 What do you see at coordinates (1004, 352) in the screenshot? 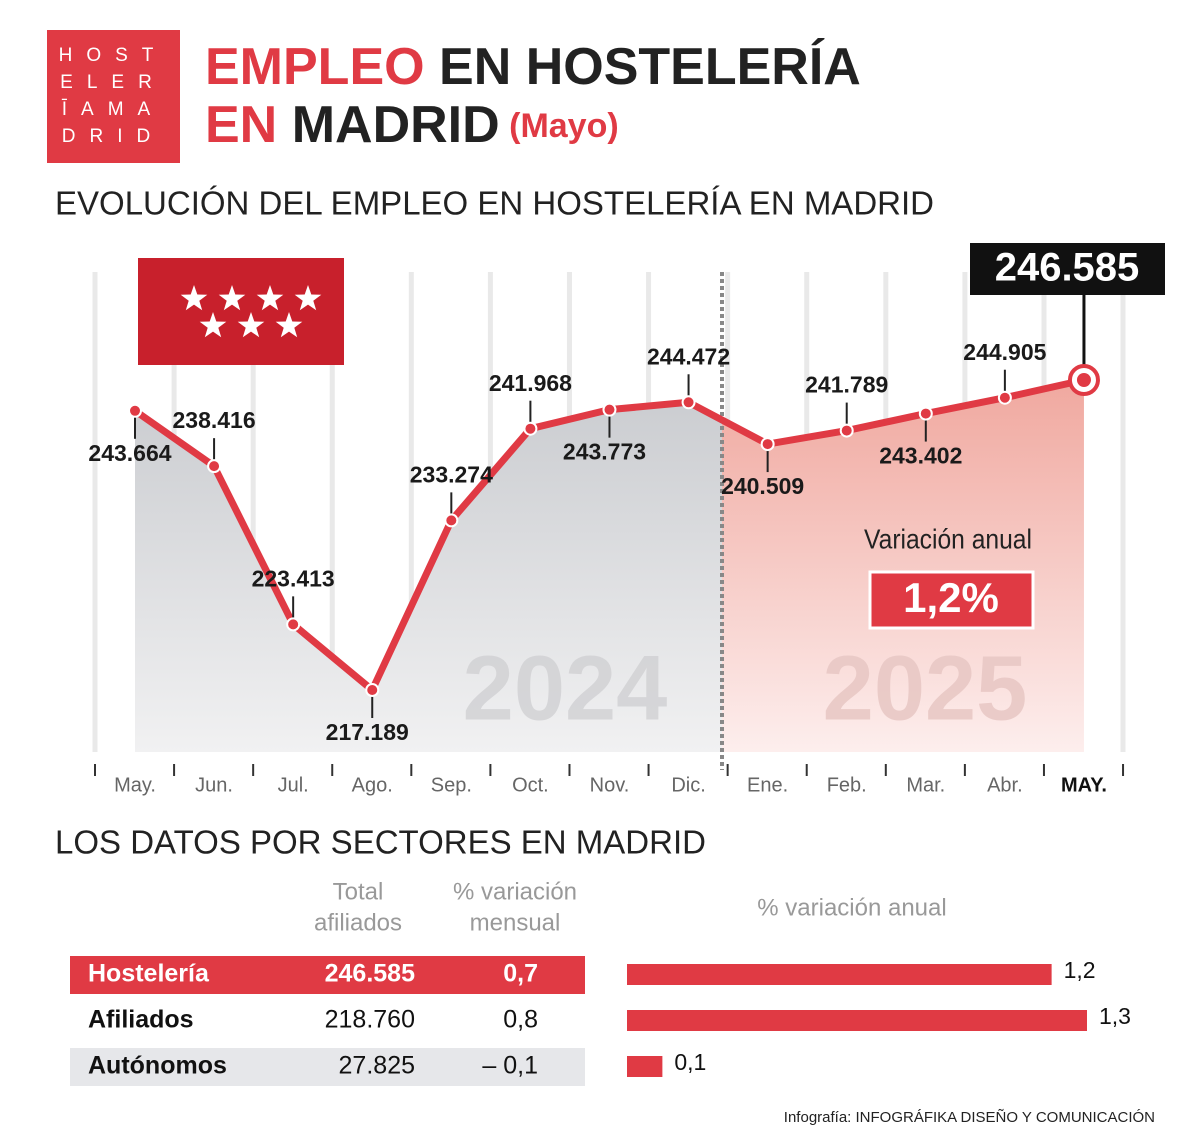
I see `value-label: 244.905` at bounding box center [1004, 352].